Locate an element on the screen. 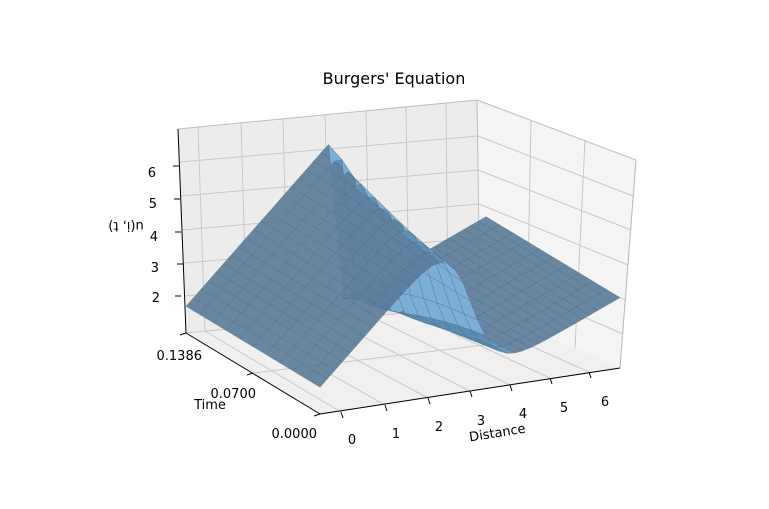  y-axis-label: Time is located at coordinates (209, 405).